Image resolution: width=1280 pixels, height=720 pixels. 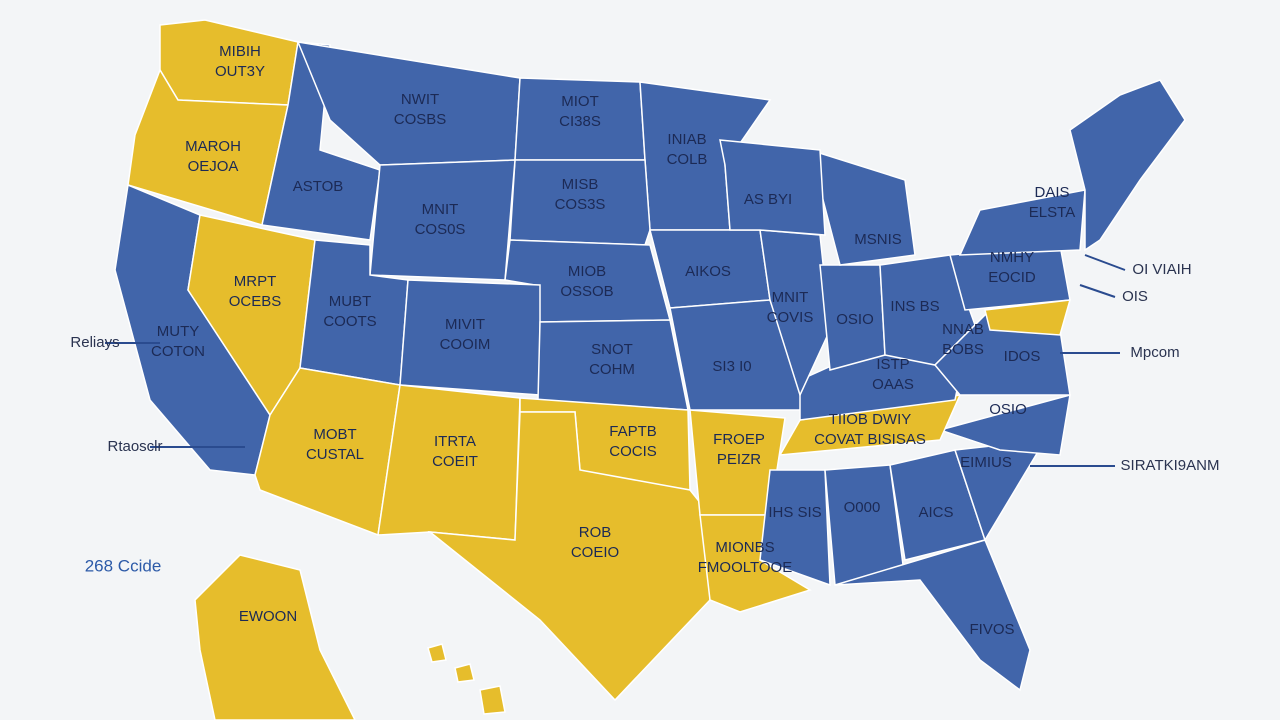 What do you see at coordinates (455, 441) in the screenshot?
I see `state-label: ITRTA` at bounding box center [455, 441].